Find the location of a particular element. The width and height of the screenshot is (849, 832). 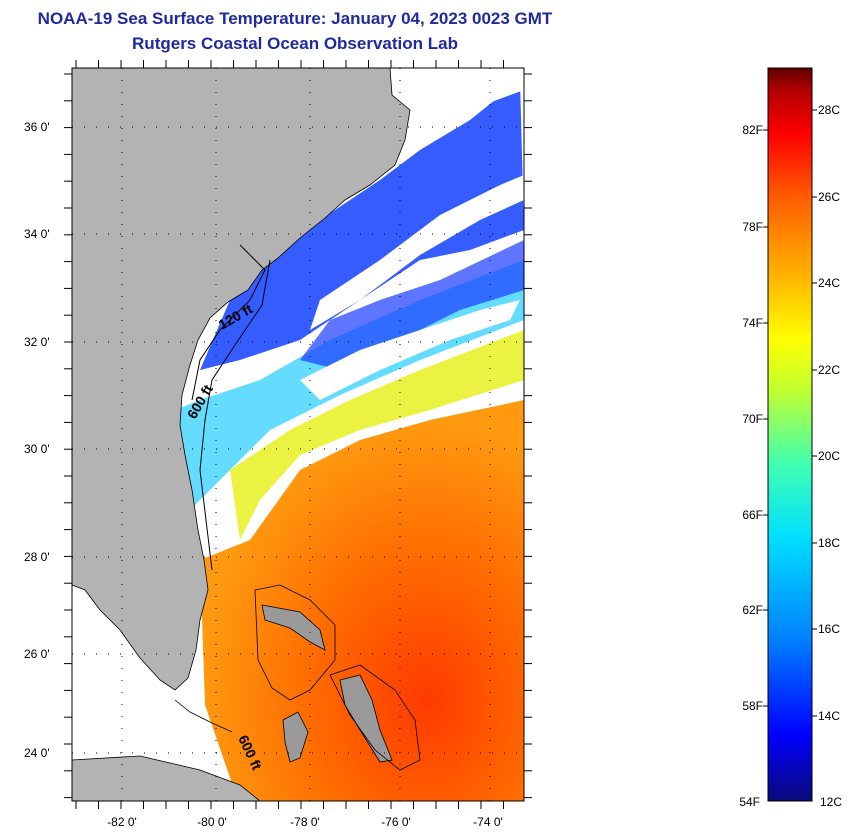

lon-label-74: -74 0' is located at coordinates (488, 822).